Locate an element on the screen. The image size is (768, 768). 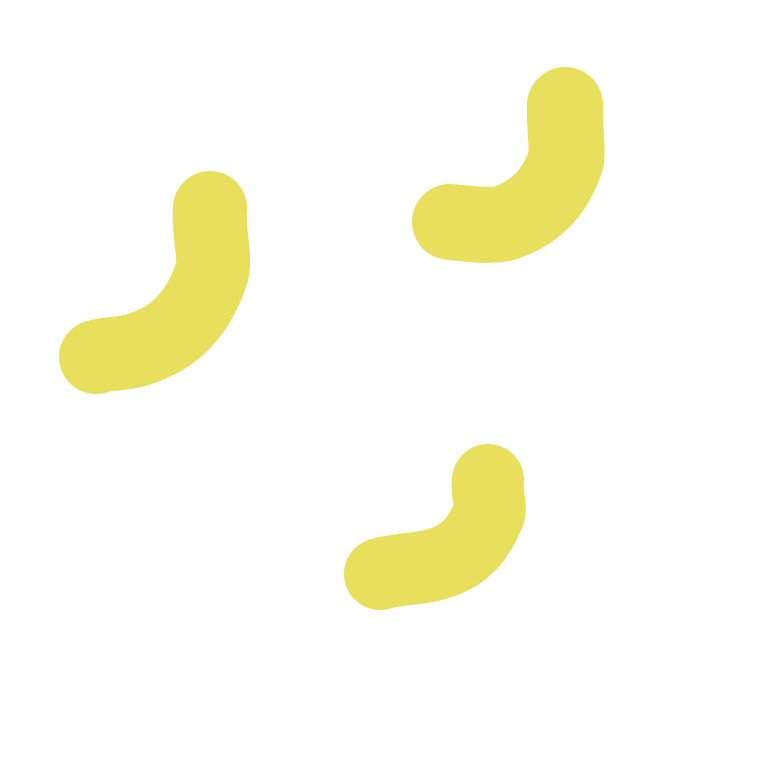
paint-stroke-left is located at coordinates (155, 282).